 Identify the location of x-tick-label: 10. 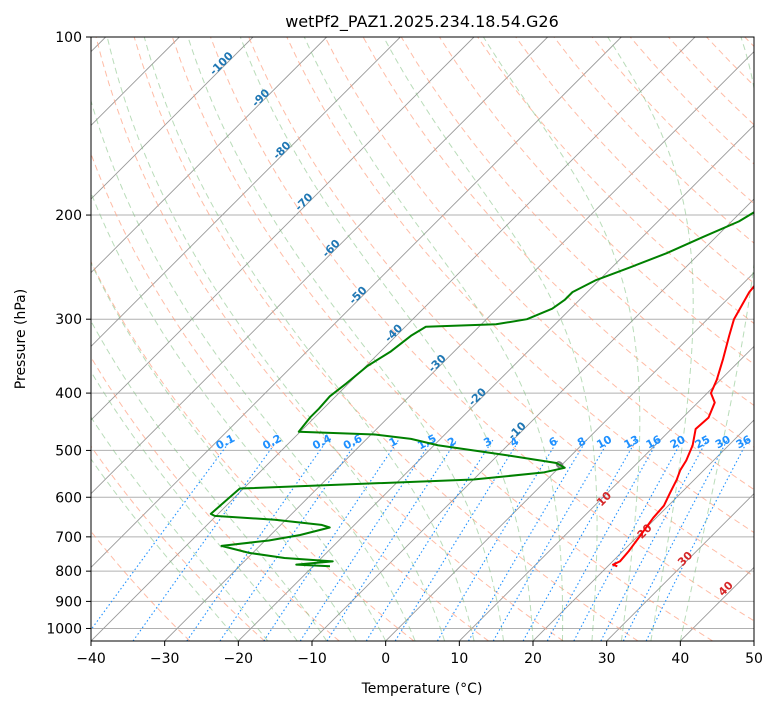
(459, 659).